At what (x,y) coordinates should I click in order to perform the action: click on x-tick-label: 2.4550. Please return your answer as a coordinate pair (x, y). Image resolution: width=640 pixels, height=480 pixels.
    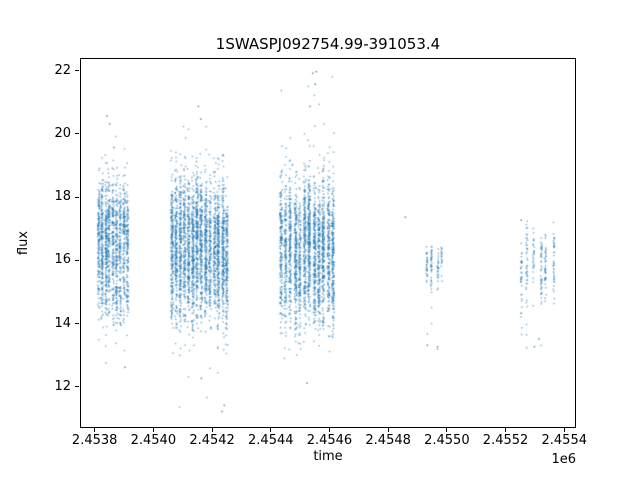
    Looking at the image, I should click on (447, 440).